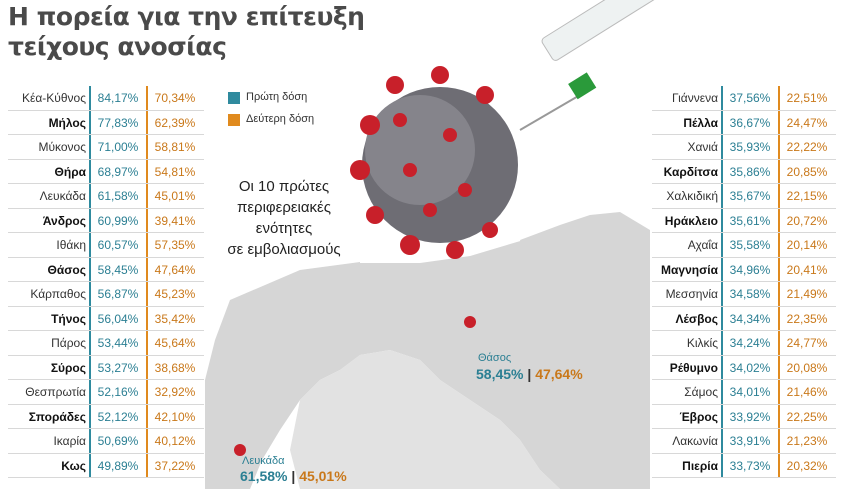 The height and width of the screenshot is (489, 848). I want to click on region-name: Λευκάδα, so click(62, 196).